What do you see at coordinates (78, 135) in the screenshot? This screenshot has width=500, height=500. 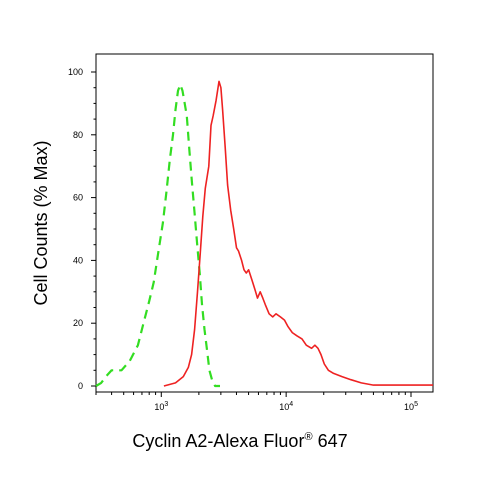 I see `y-tick-label: 80` at bounding box center [78, 135].